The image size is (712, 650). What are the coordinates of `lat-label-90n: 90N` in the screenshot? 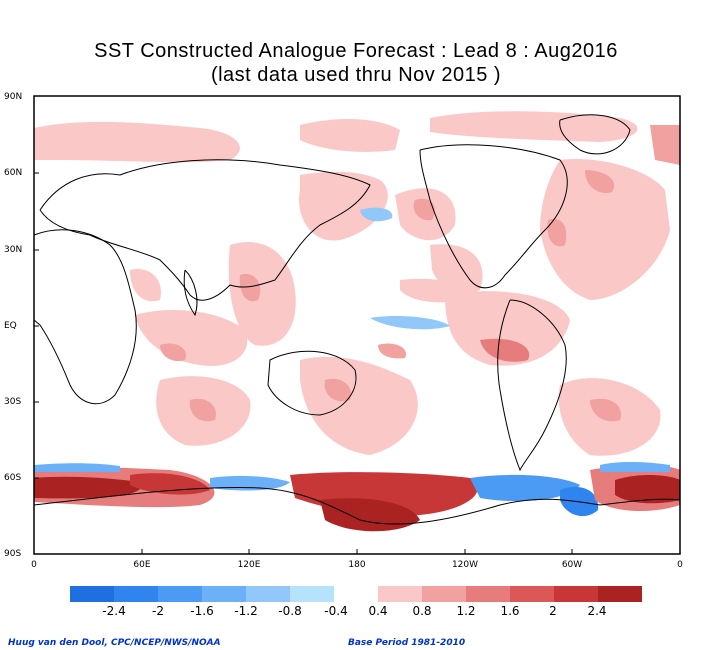 It's located at (13, 97).